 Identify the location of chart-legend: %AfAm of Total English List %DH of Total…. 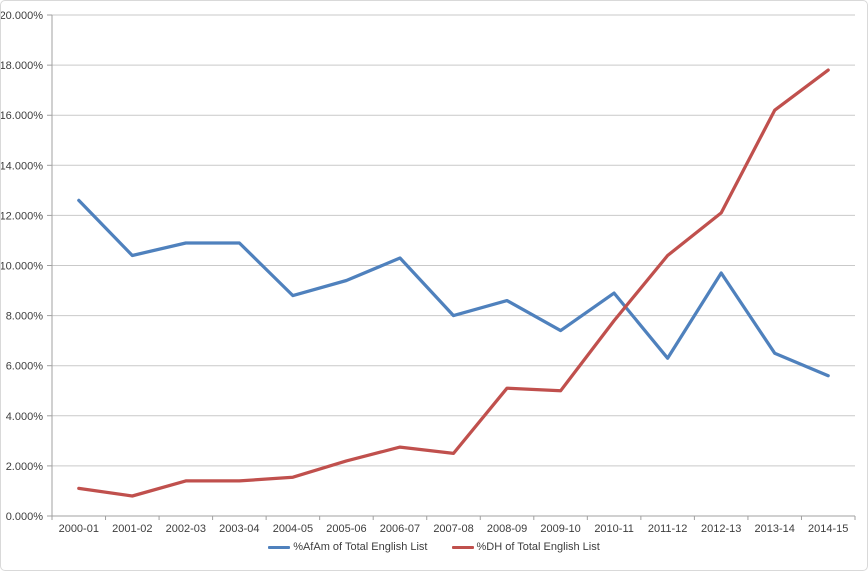
(434, 547).